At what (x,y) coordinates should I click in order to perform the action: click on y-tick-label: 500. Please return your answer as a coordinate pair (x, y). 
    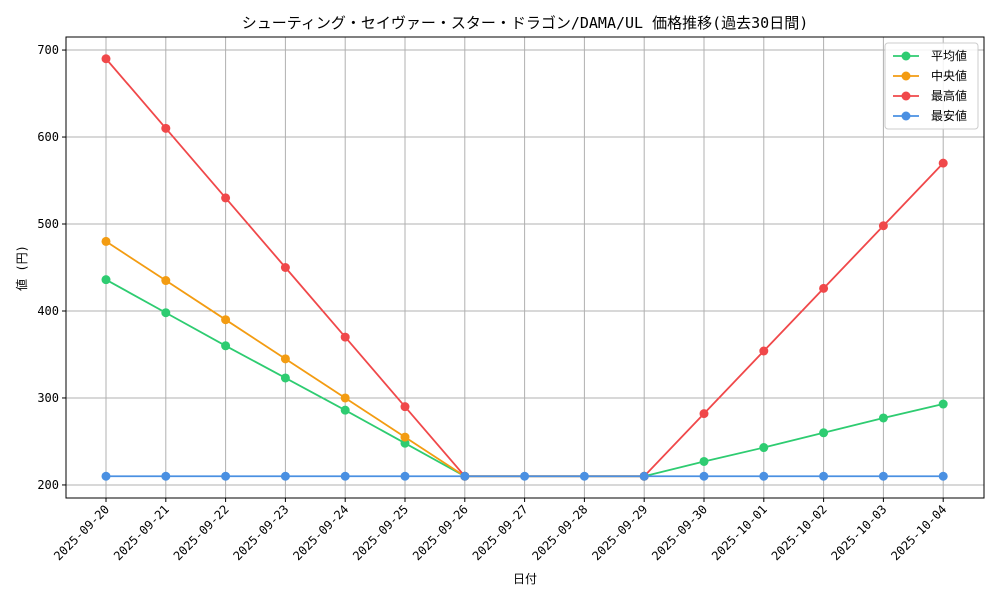
    Looking at the image, I should click on (48, 224).